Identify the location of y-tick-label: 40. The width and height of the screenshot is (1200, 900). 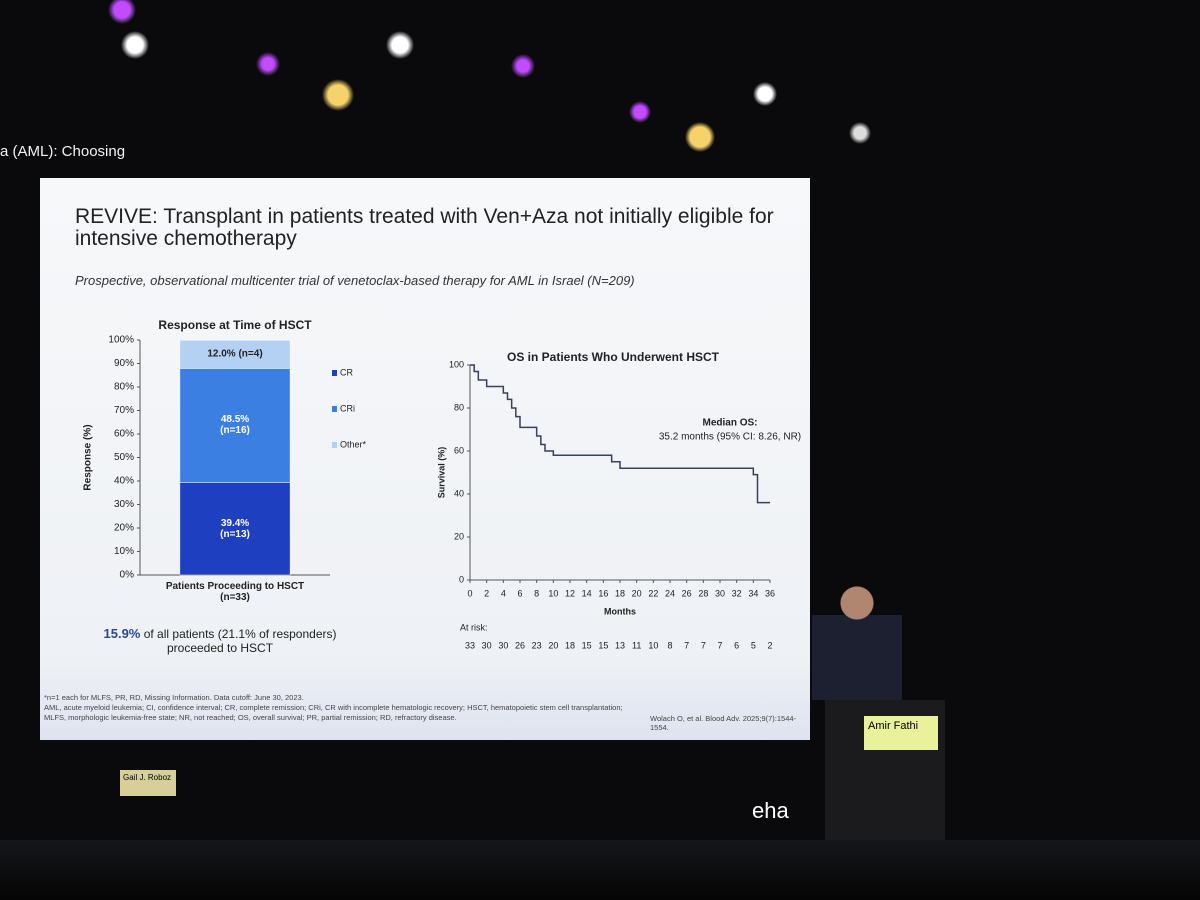
(459, 493).